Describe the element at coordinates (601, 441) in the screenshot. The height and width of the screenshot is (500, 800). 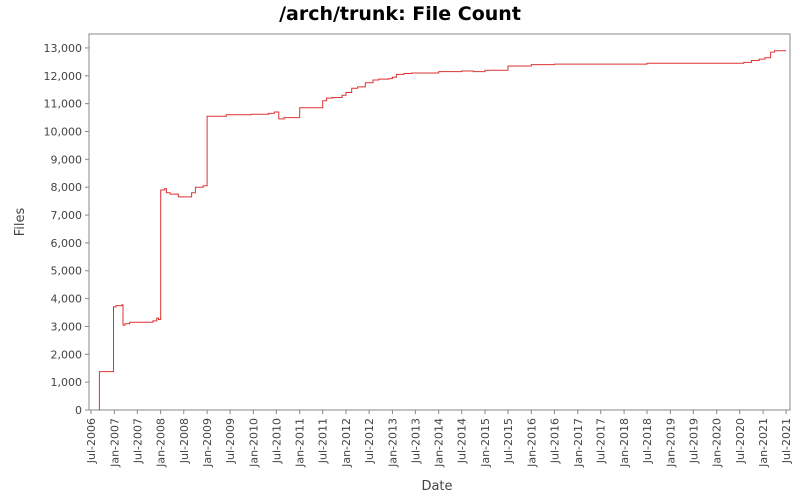
I see `x-tick-label: Jul-2017` at that location.